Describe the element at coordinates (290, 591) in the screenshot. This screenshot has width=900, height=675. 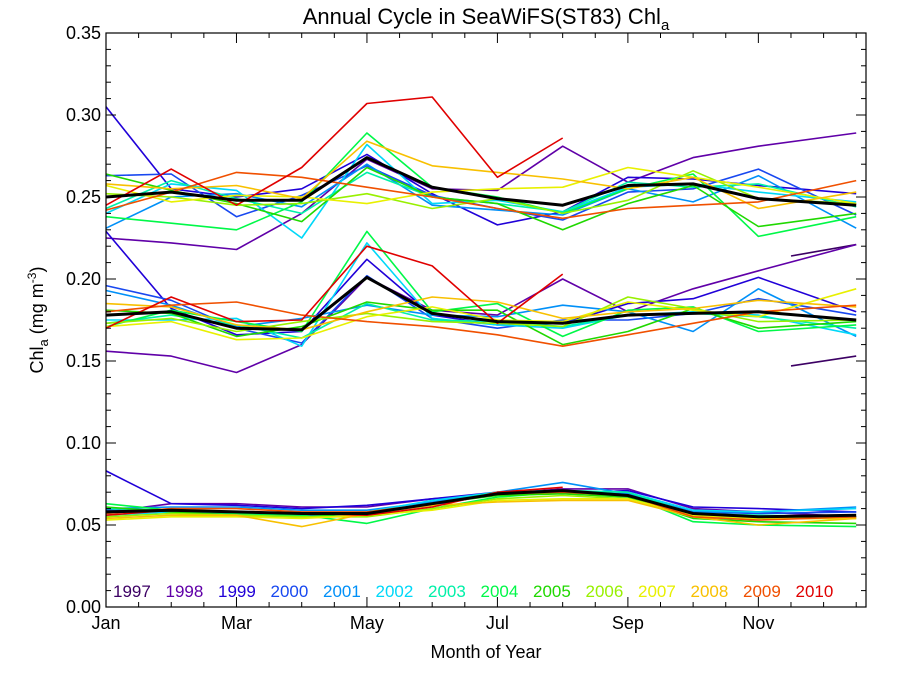
I see `legend-item-2000: 2000` at that location.